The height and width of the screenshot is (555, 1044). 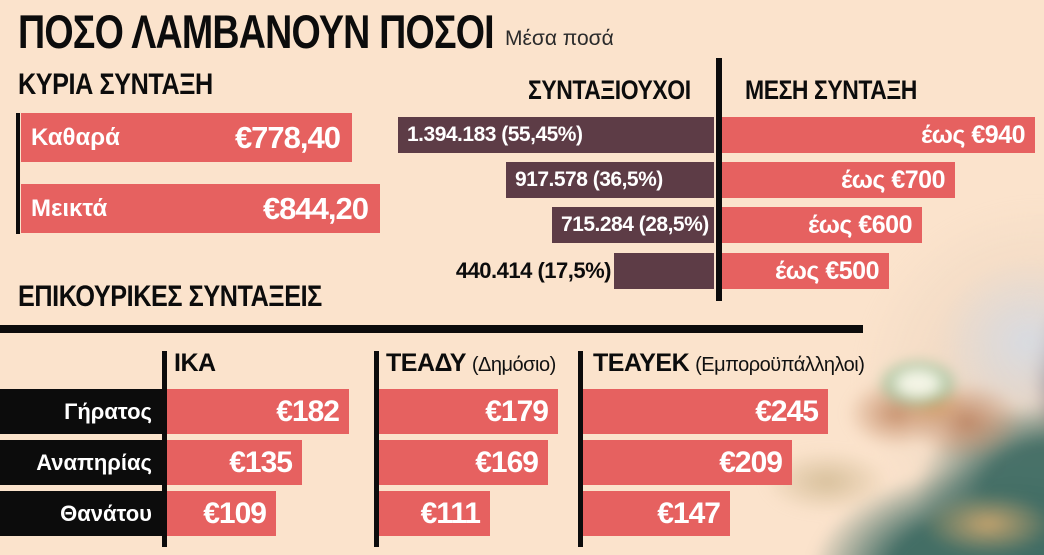 I want to click on distribution-divider-rule, so click(x=719, y=179).